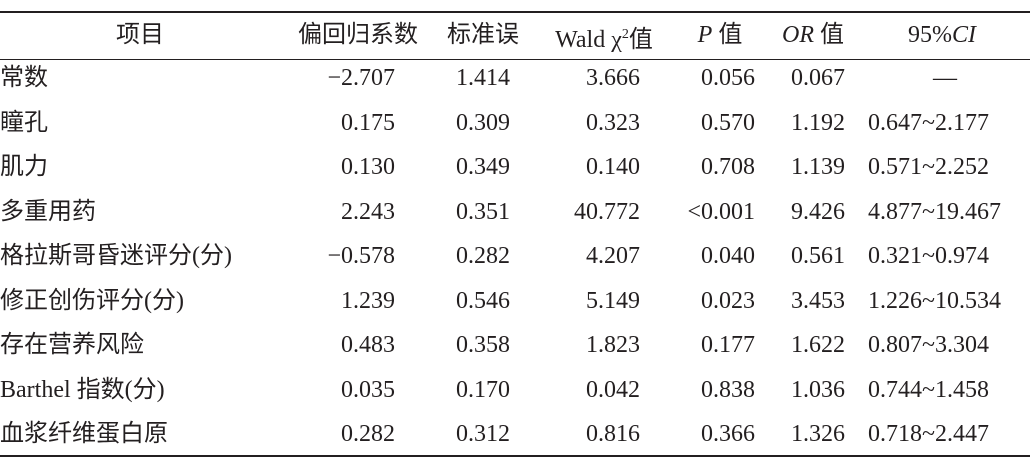  What do you see at coordinates (72, 345) in the screenshot?
I see `row-label: 存在营养风险` at bounding box center [72, 345].